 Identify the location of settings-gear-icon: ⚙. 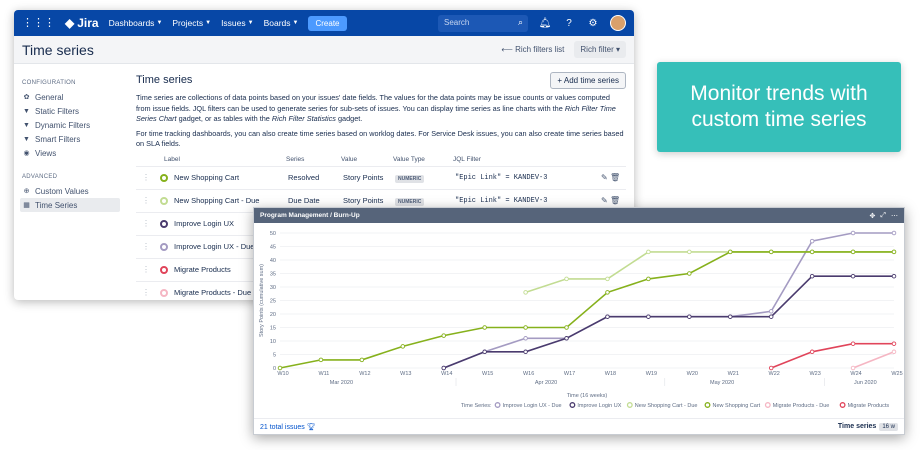
(593, 23).